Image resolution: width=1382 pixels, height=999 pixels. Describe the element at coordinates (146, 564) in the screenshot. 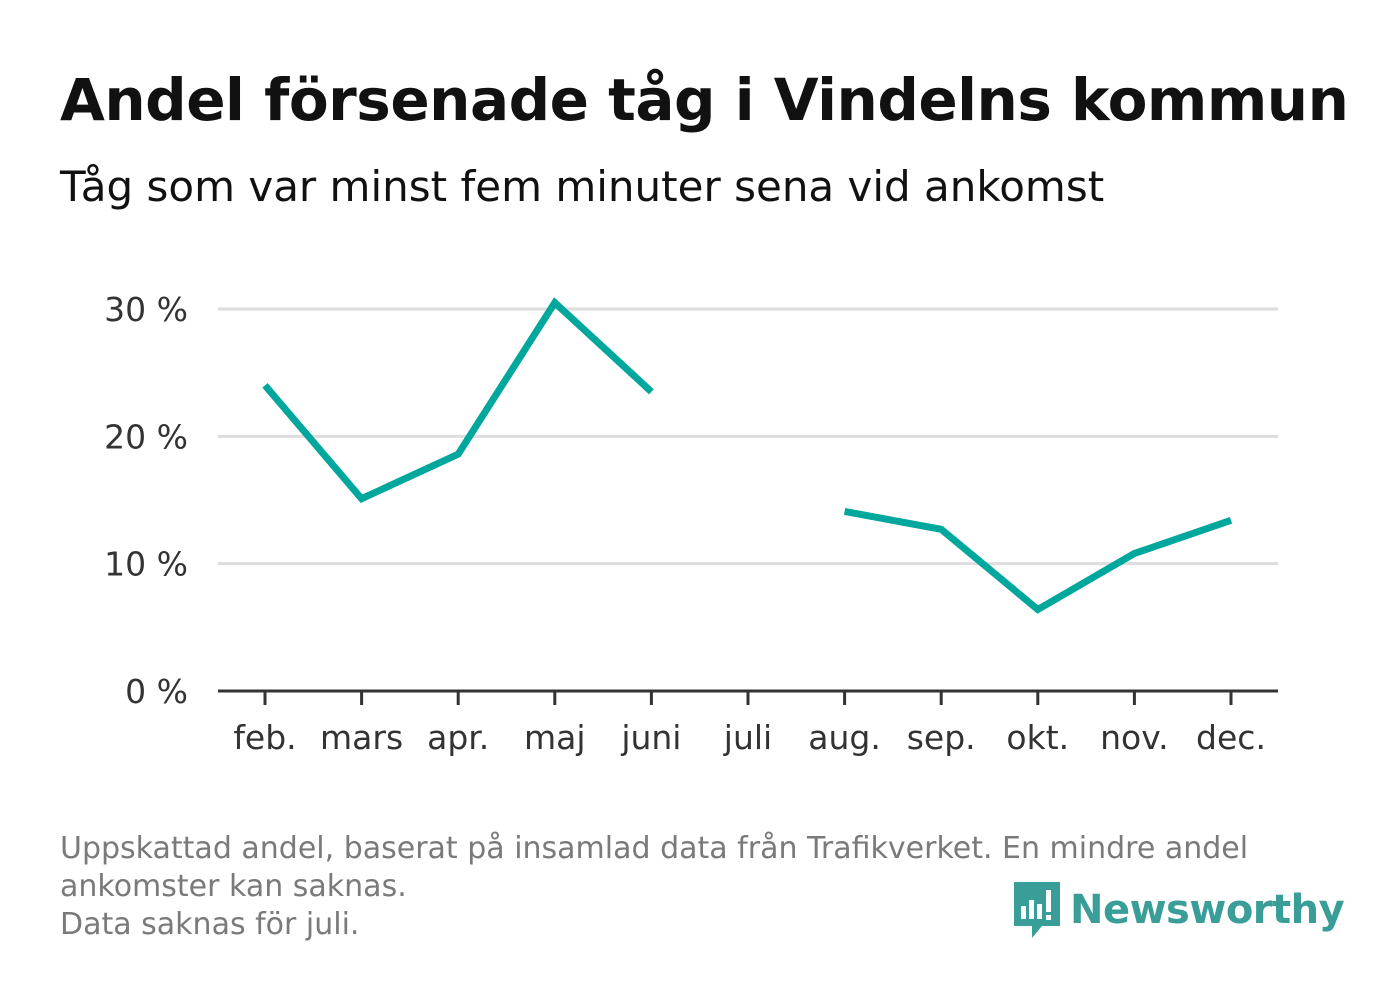

I see `y-tick-label: 10 %` at that location.